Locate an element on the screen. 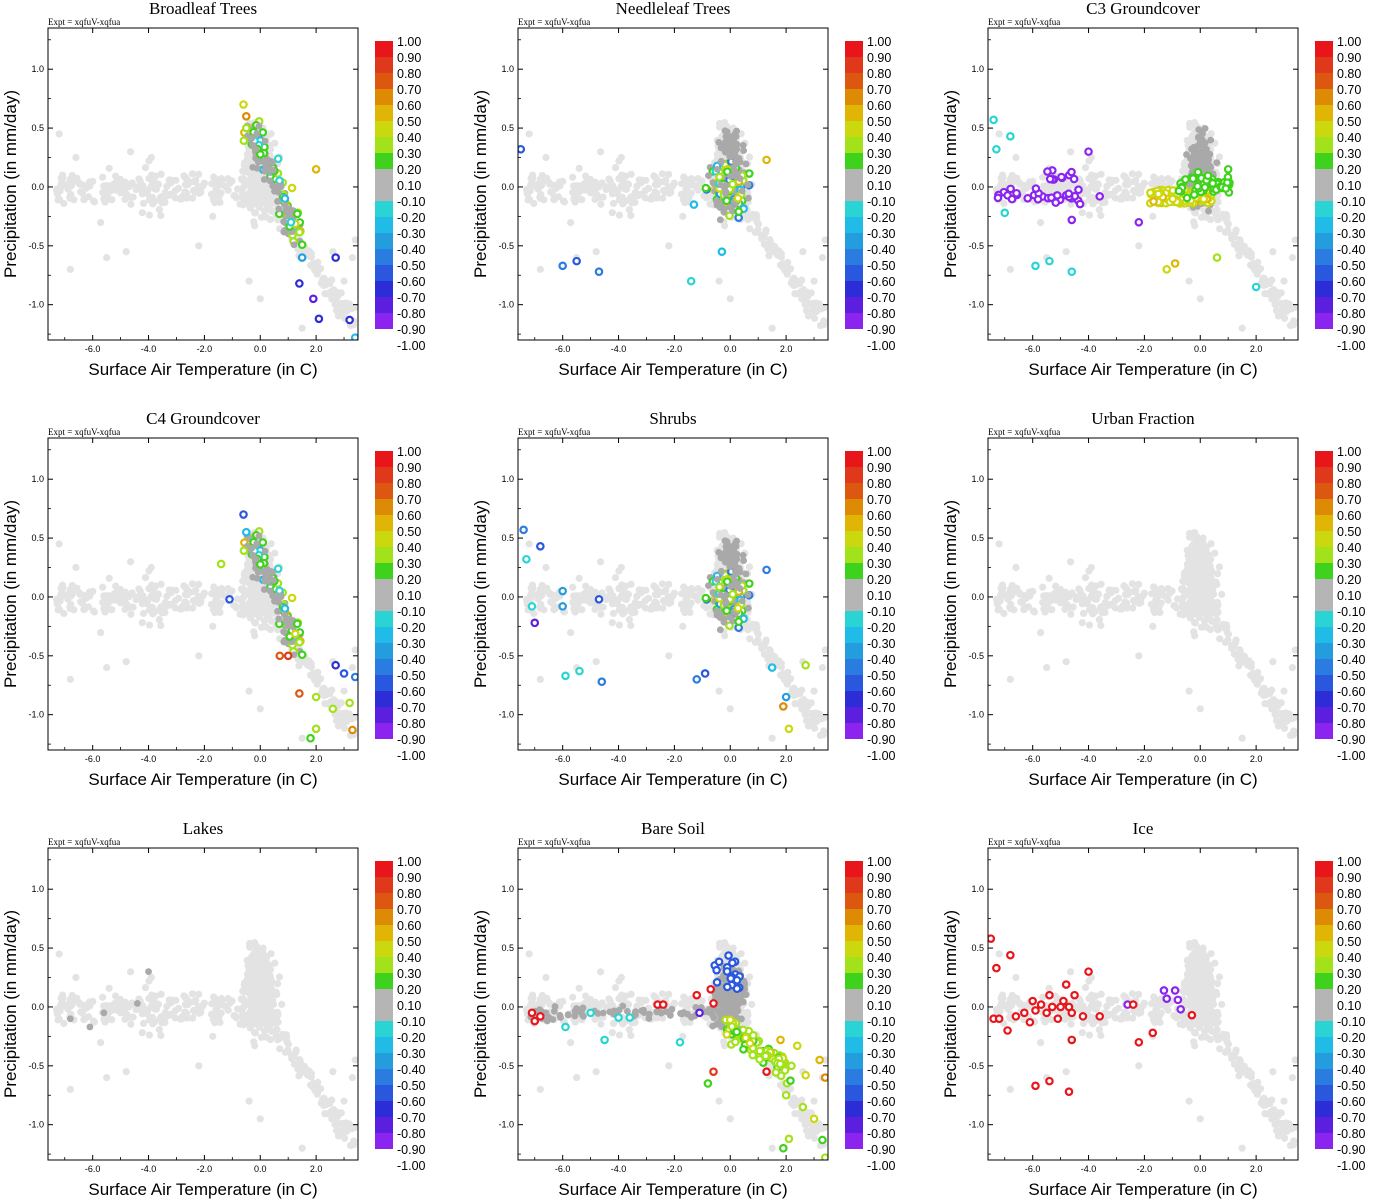  colorbar-tick-label: 1.00 is located at coordinates (879, 42).